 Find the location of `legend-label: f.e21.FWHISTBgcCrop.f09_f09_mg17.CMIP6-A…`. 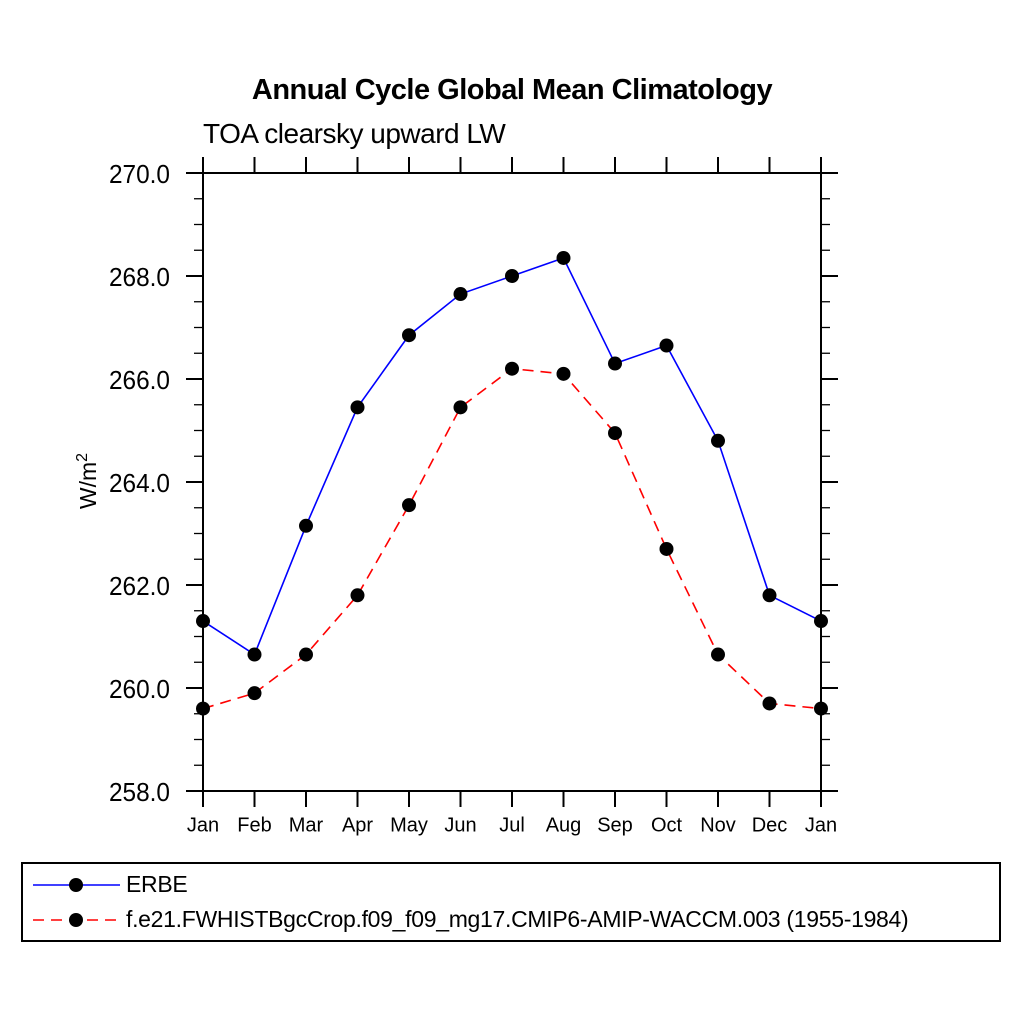

legend-label: f.e21.FWHISTBgcCrop.f09_f09_mg17.CMIP6-A… is located at coordinates (517, 919).